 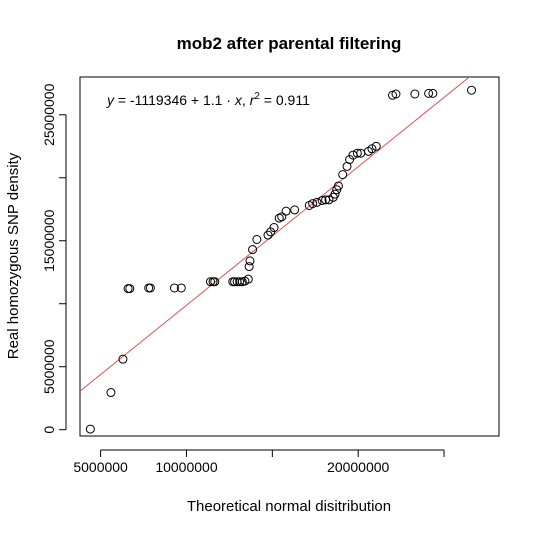 What do you see at coordinates (289, 506) in the screenshot?
I see `x-axis-label: Theoretical normal disitribution` at bounding box center [289, 506].